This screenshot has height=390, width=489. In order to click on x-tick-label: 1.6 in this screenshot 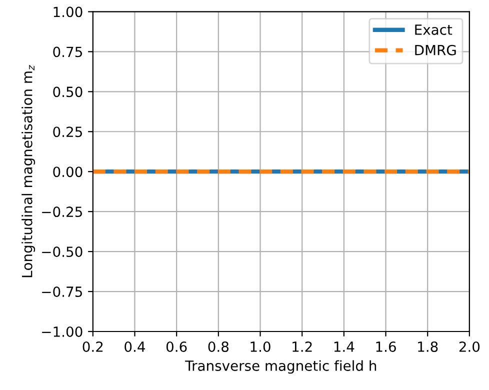, I will do `click(386, 346)`.